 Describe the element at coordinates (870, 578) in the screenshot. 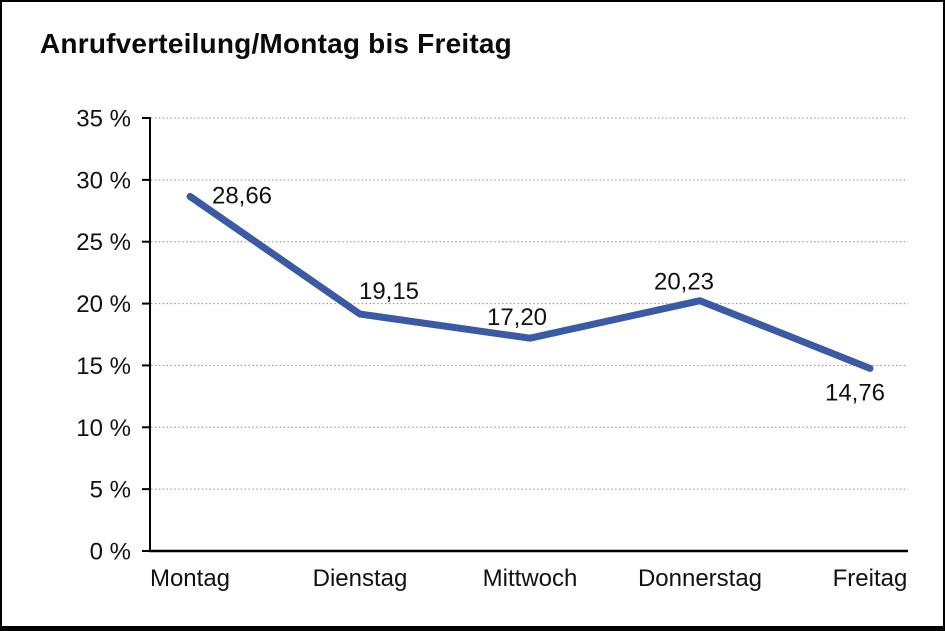

I see `x-tick-label: Freitag` at that location.